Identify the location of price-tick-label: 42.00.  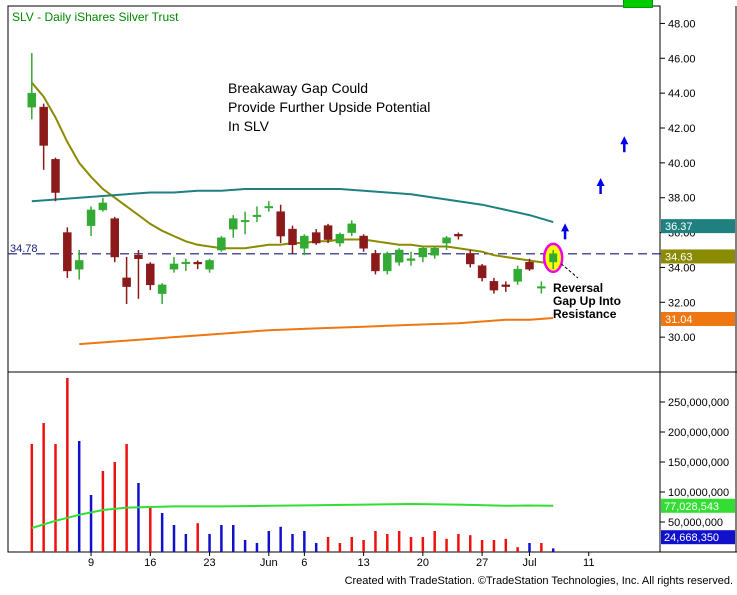
(682, 129).